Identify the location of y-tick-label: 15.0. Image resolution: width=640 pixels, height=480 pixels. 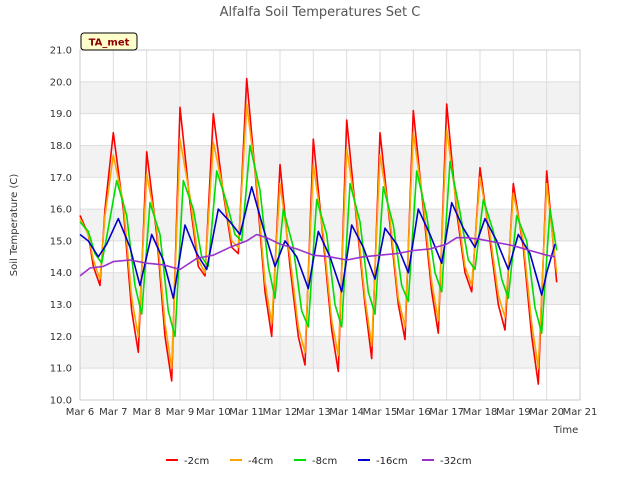
(61, 241).